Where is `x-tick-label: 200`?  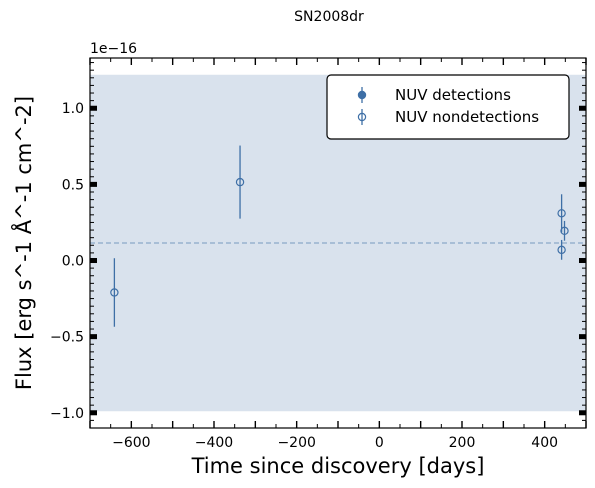 x-tick-label: 200 is located at coordinates (462, 443).